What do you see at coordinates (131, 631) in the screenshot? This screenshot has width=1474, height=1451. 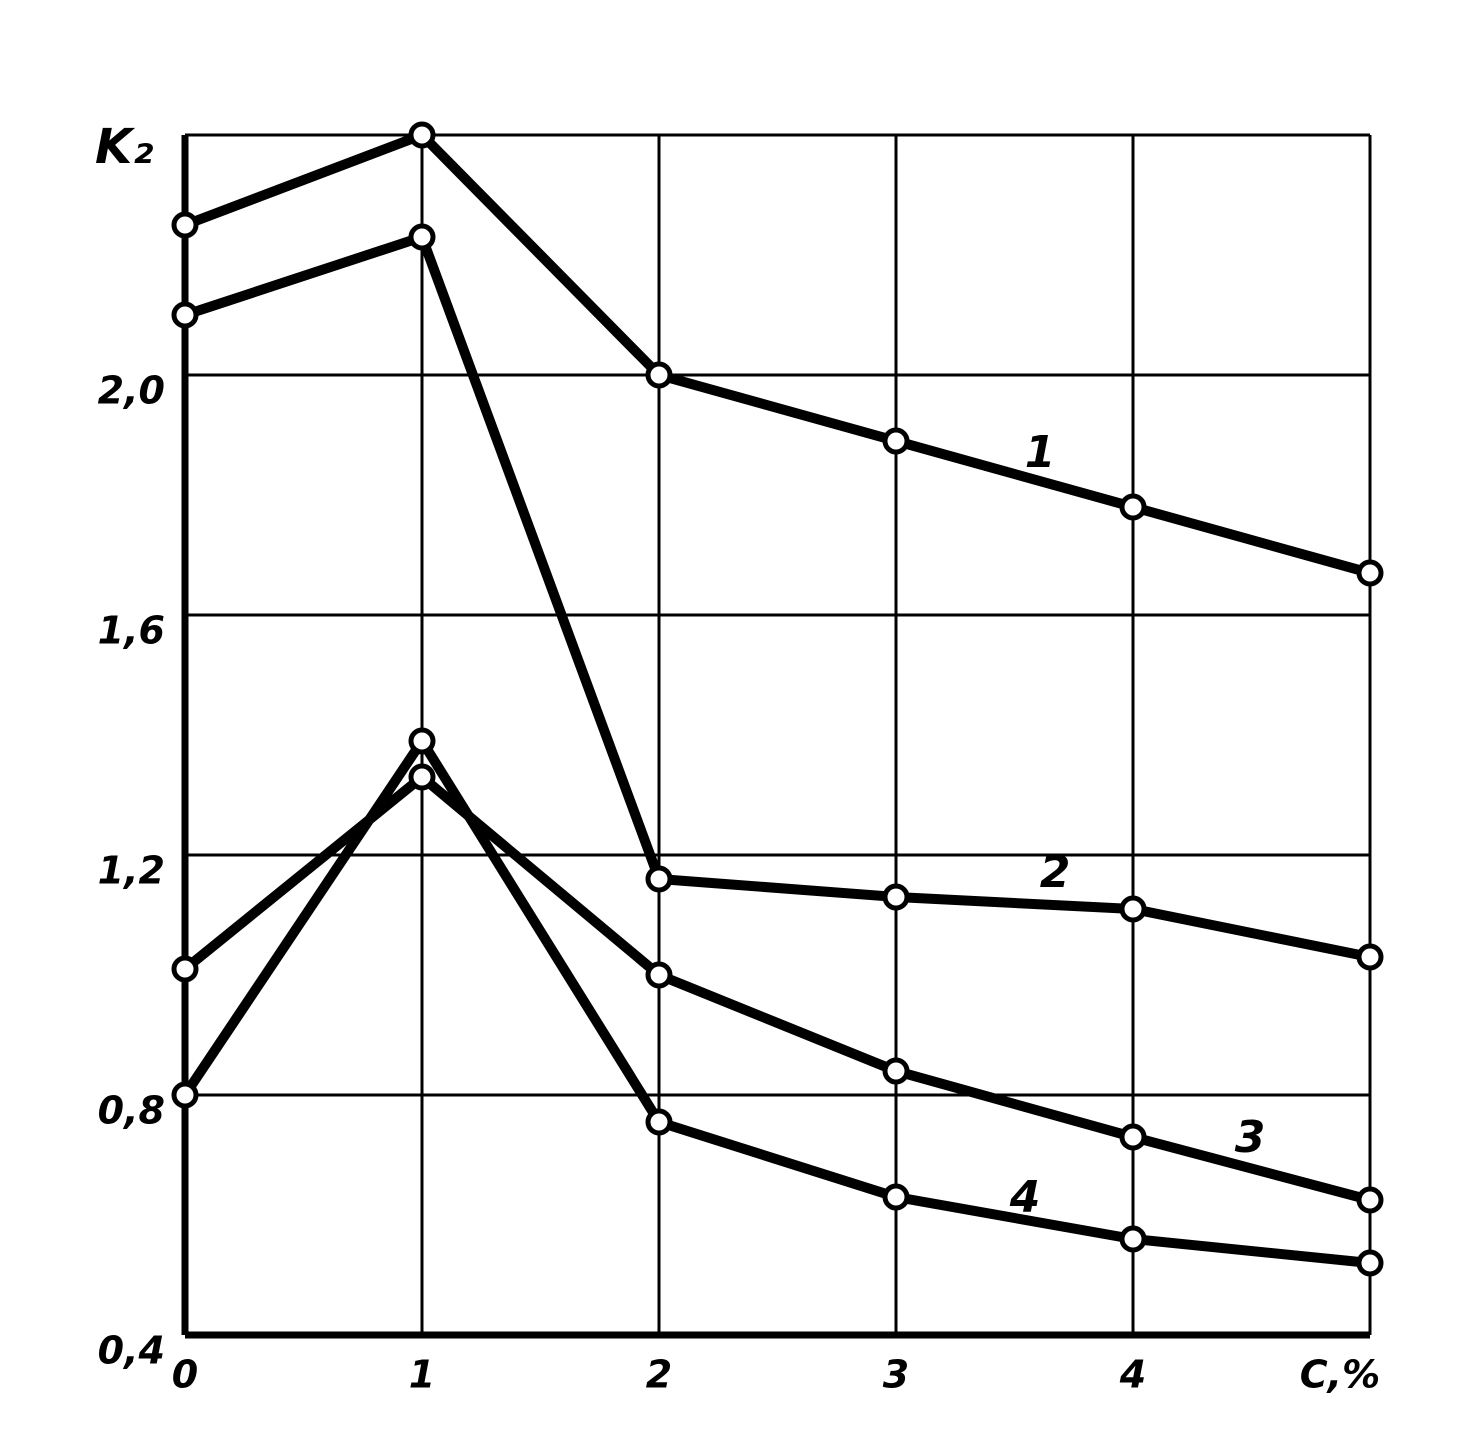 I see `y-tick-label: 1,6` at bounding box center [131, 631].